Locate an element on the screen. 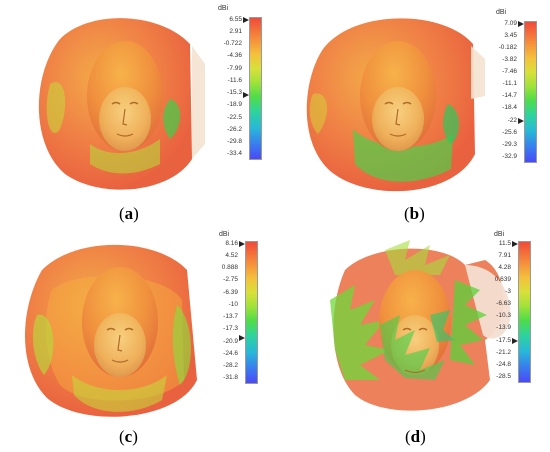 This screenshot has width=550, height=452. tick-label: -3 is located at coordinates (508, 291).